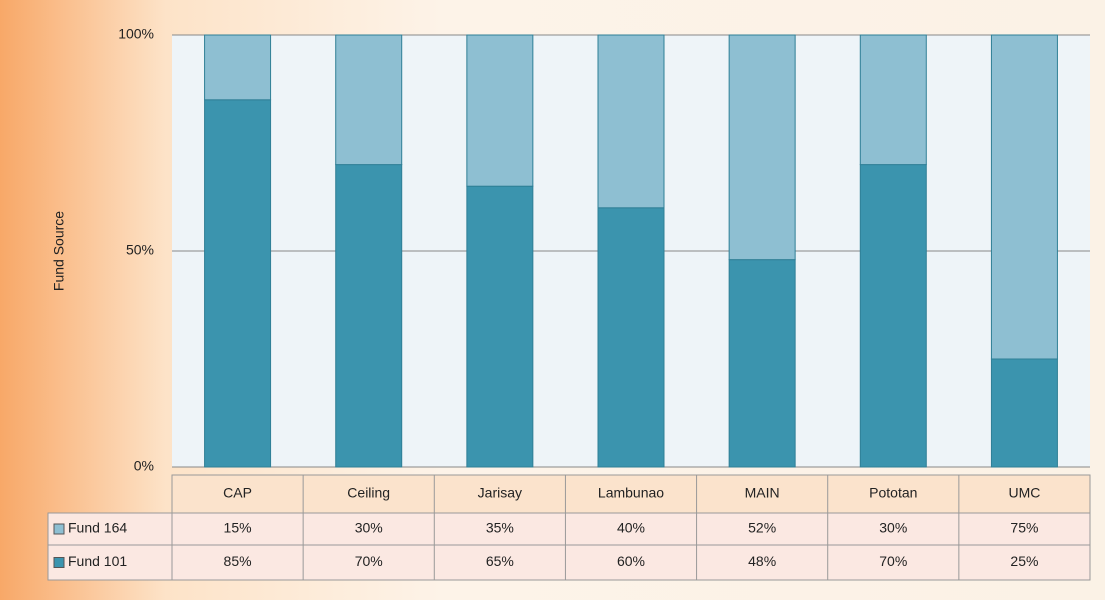  Describe the element at coordinates (97, 528) in the screenshot. I see `legend-label: Fund 164` at that location.